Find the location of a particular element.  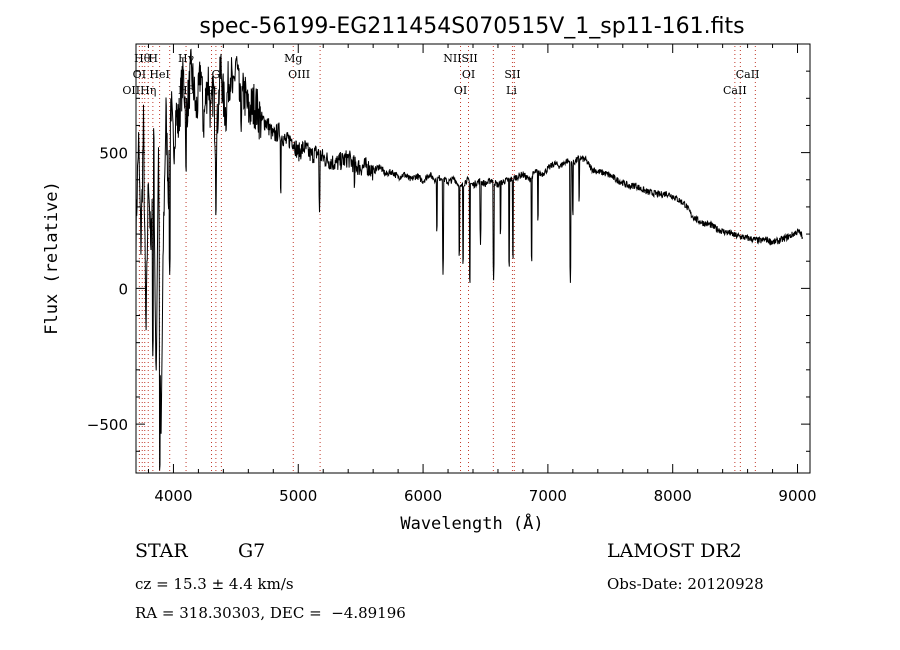

x-axis-label: Wavelength (Å) is located at coordinates (471, 523).